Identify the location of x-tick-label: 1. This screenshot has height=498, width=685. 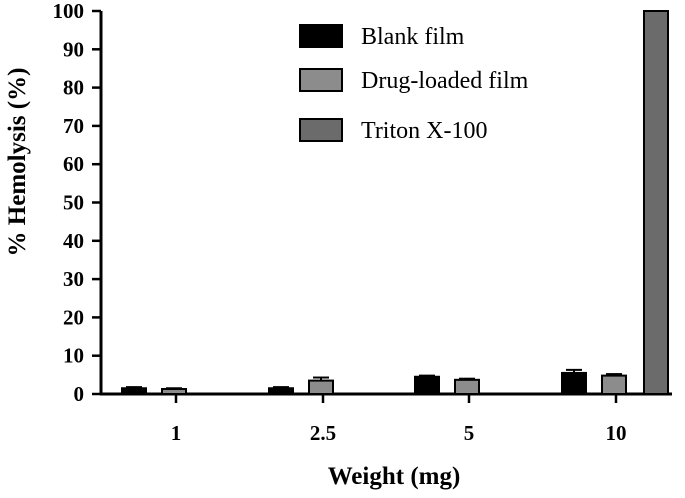
(176, 433).